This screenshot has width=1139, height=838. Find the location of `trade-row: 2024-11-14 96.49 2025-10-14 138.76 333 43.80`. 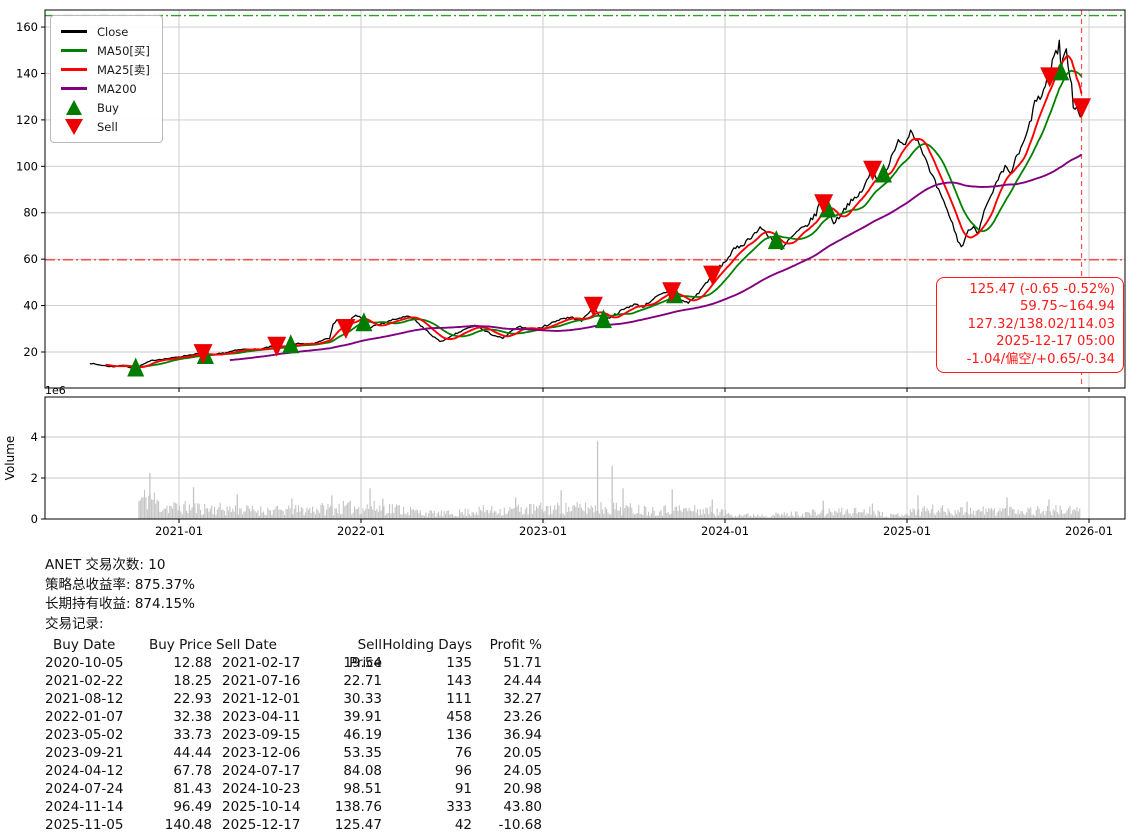

trade-row: 2024-11-14 96.49 2025-10-14 138.76 333 43.80 is located at coordinates (293, 807).